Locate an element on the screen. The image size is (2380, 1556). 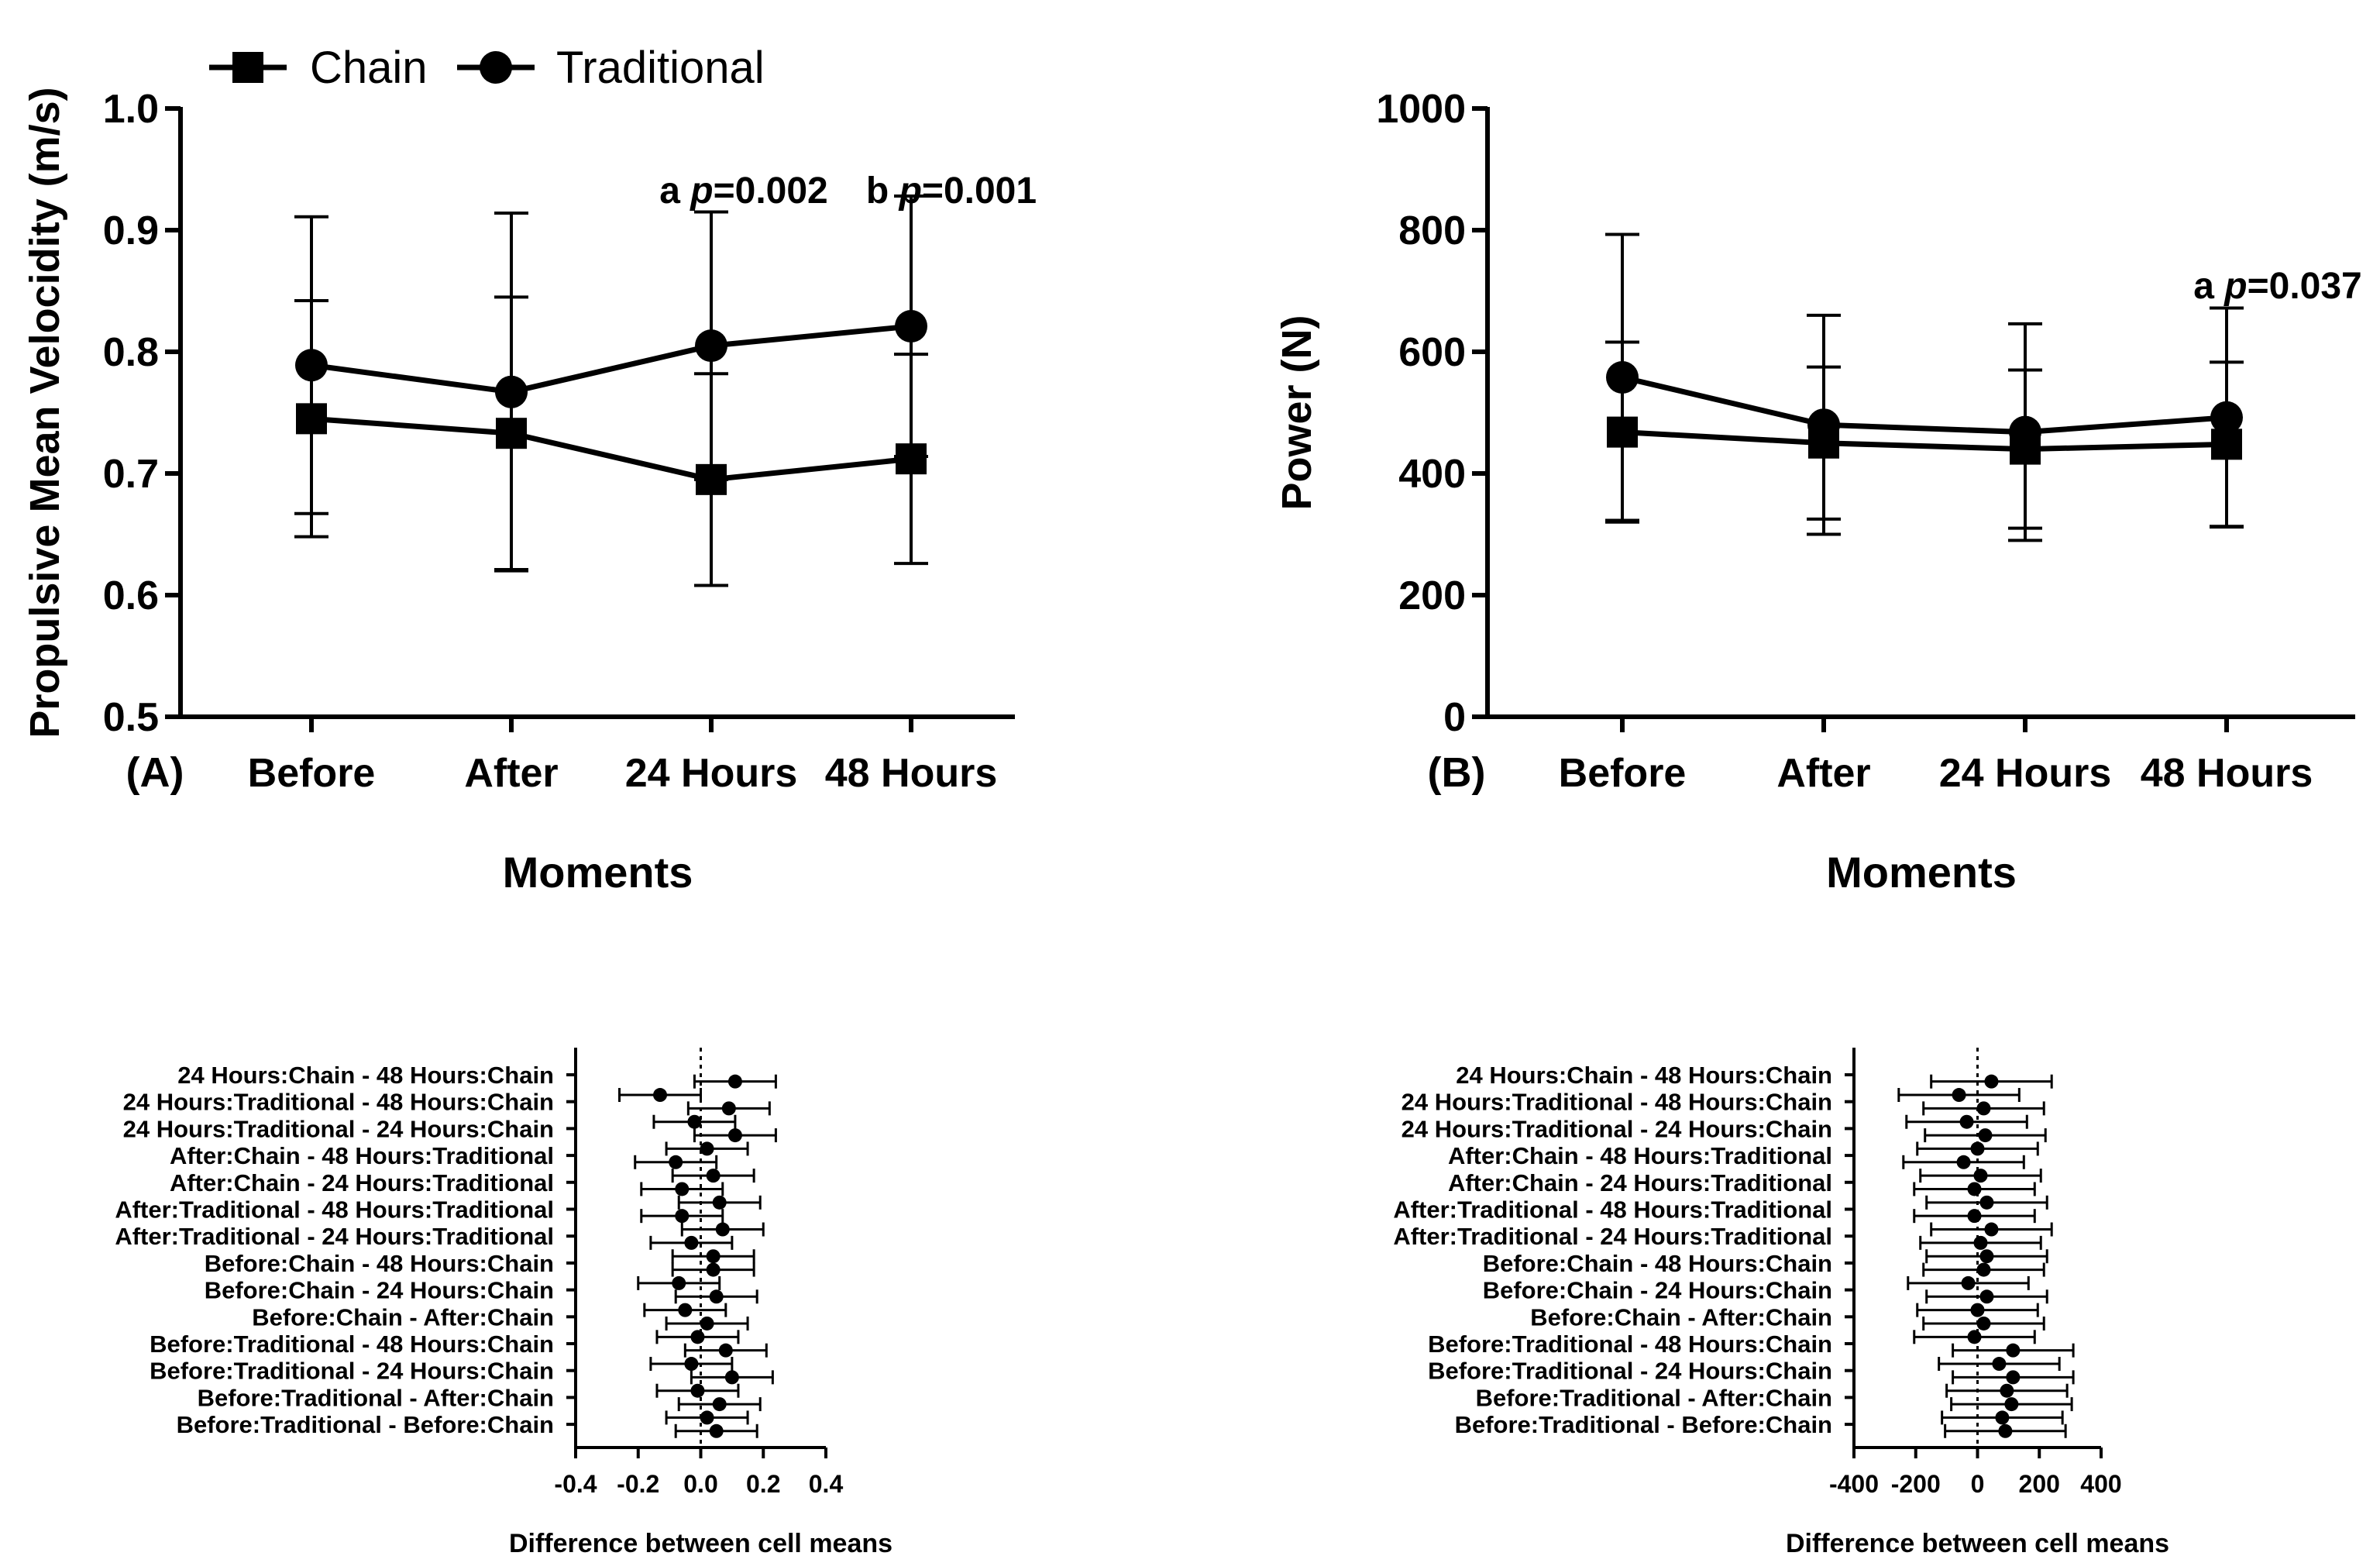
y-tick-label: 0.9 is located at coordinates (131, 231).